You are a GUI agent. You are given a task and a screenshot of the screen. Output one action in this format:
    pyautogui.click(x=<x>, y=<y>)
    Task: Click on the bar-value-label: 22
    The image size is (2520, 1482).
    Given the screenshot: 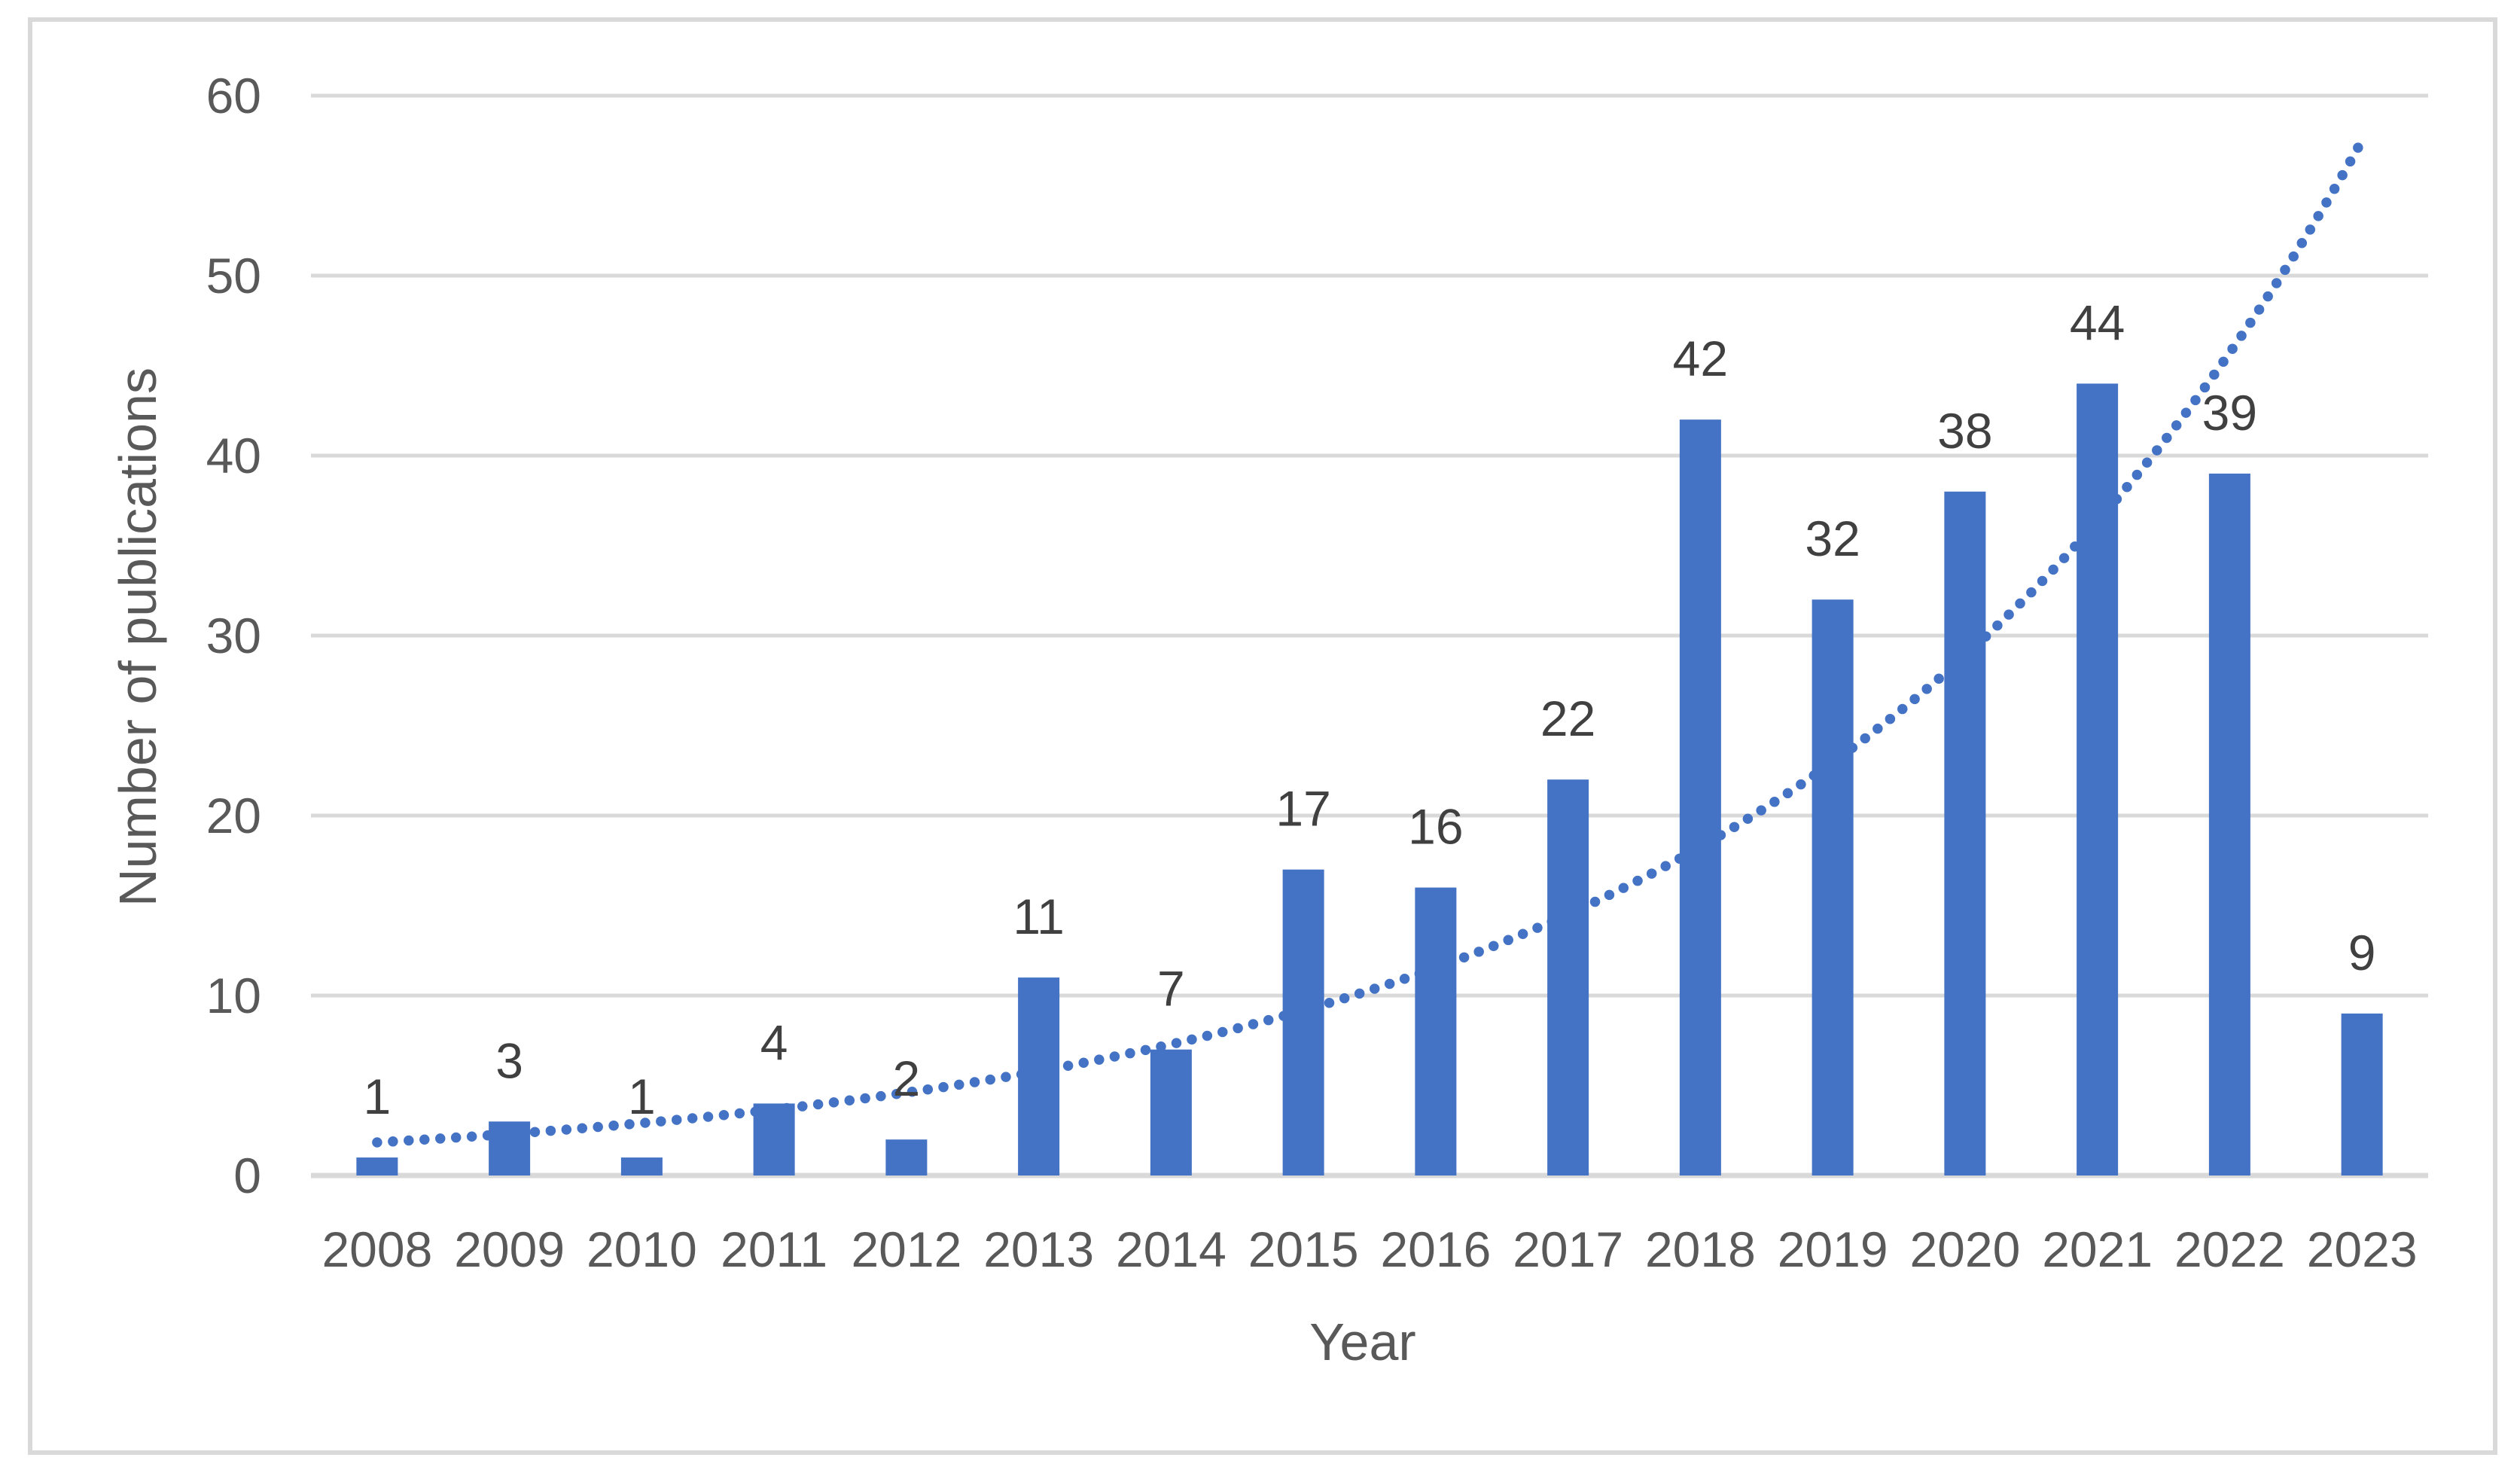 What is the action you would take?
    pyautogui.click(x=1567, y=718)
    